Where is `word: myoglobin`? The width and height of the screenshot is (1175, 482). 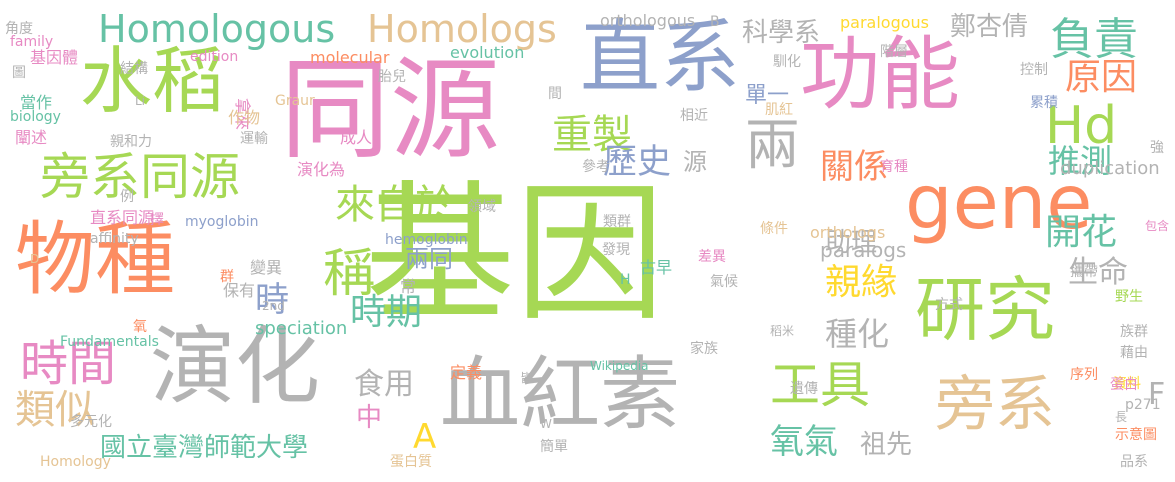
word: myoglobin is located at coordinates (222, 222).